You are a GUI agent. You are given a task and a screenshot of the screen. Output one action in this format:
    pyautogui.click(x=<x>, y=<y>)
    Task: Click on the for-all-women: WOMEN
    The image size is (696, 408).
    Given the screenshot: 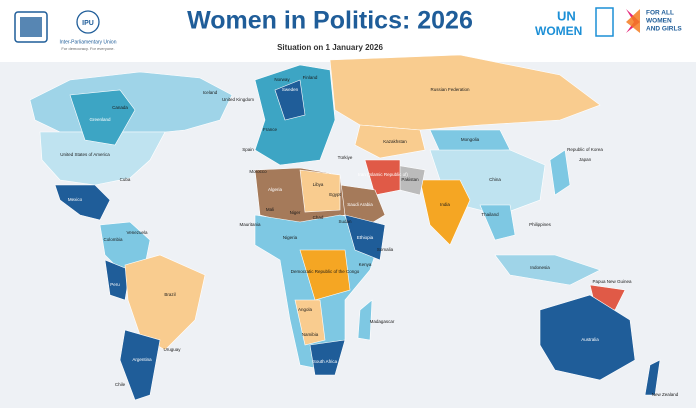 What is the action you would take?
    pyautogui.click(x=659, y=21)
    